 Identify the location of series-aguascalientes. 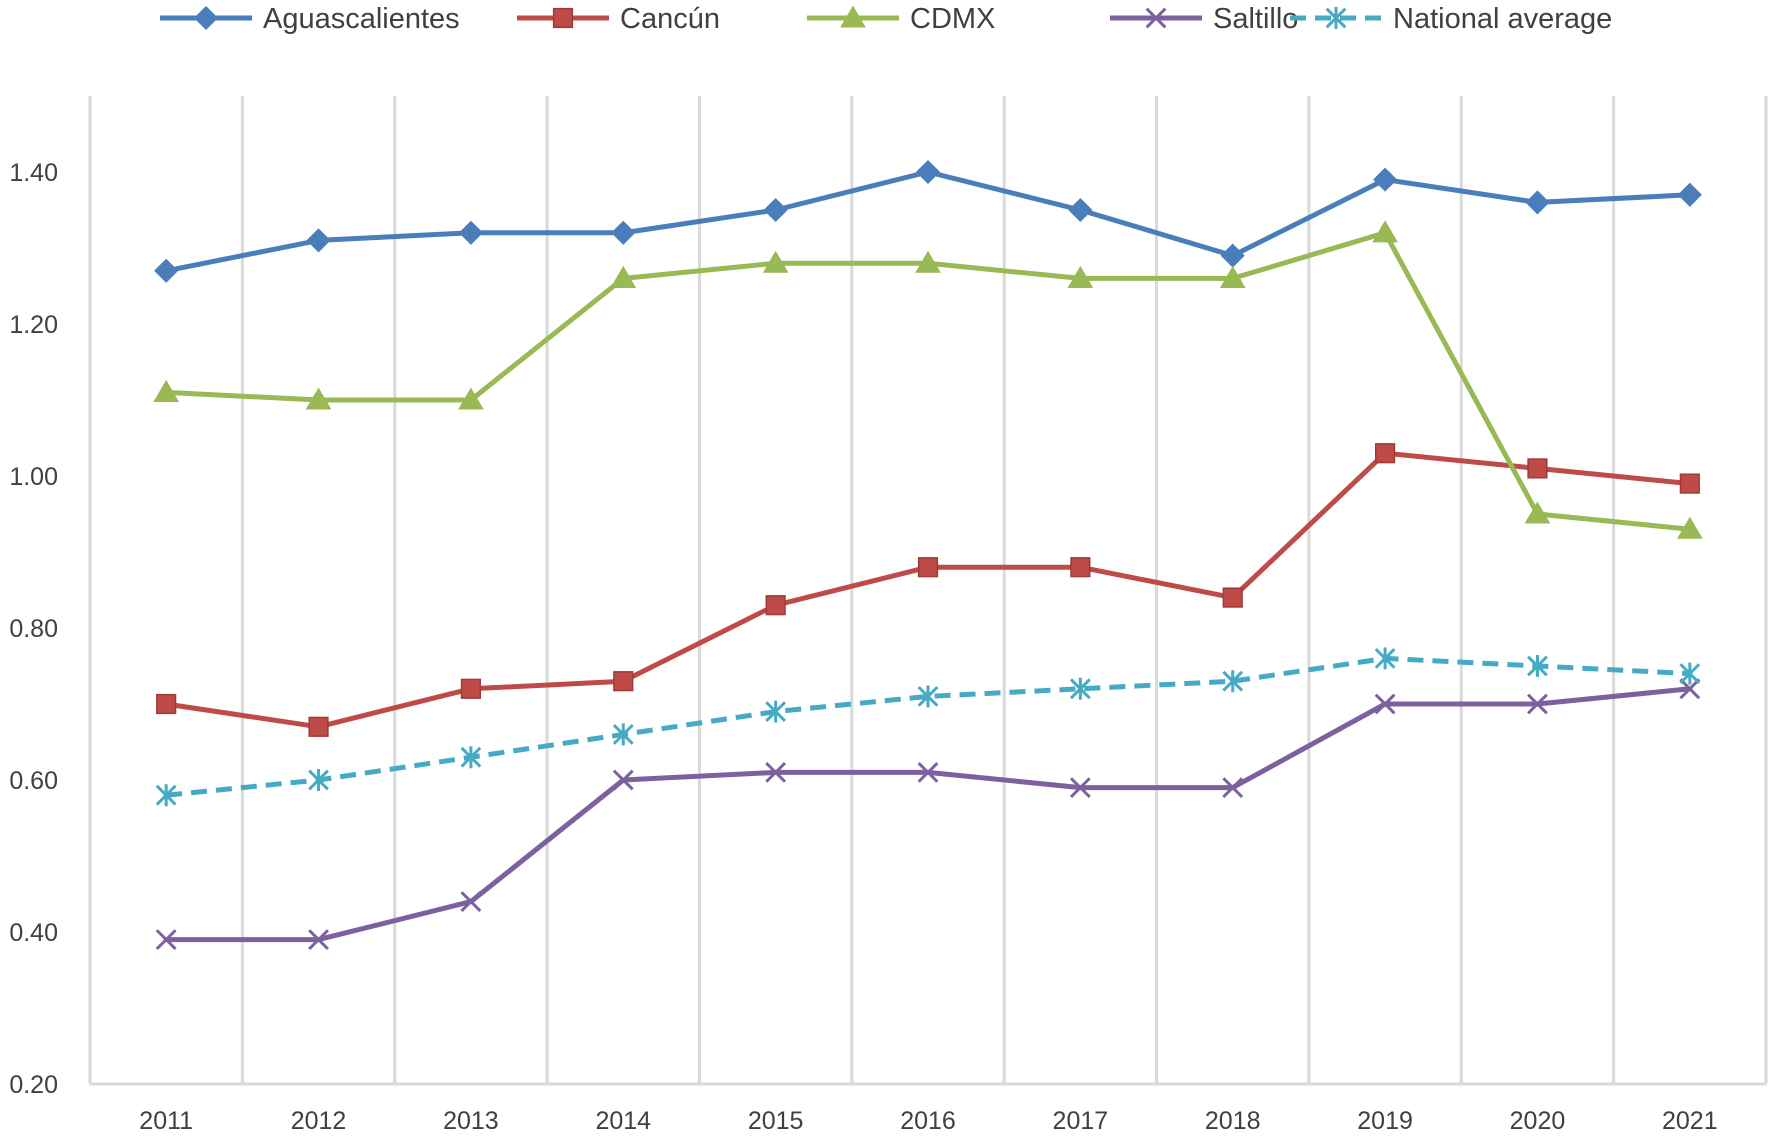
(928, 221).